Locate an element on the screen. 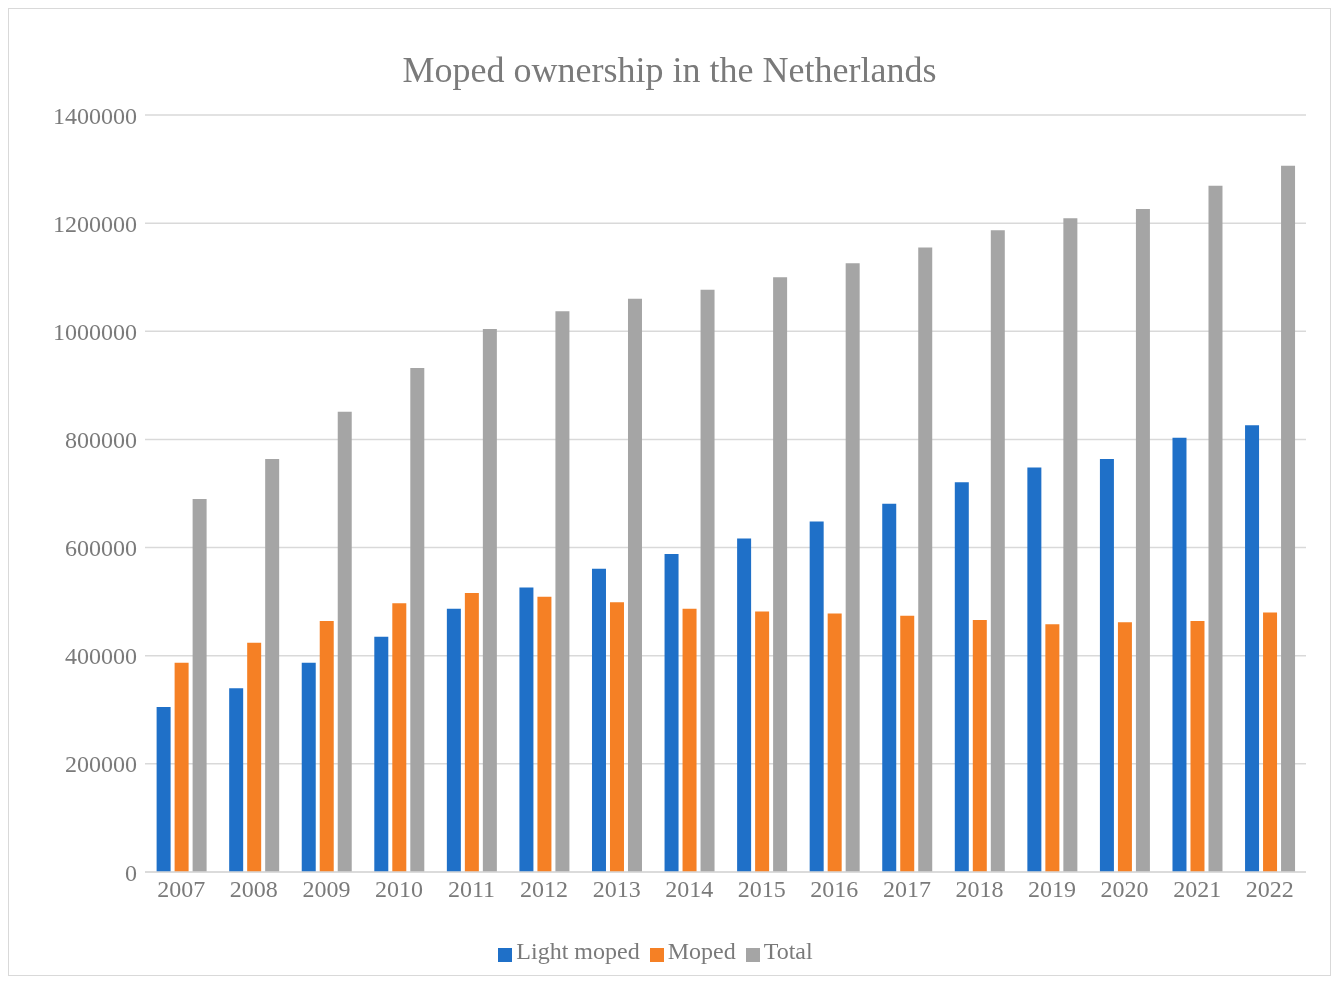  x-tick-label: 2019 is located at coordinates (1052, 889).